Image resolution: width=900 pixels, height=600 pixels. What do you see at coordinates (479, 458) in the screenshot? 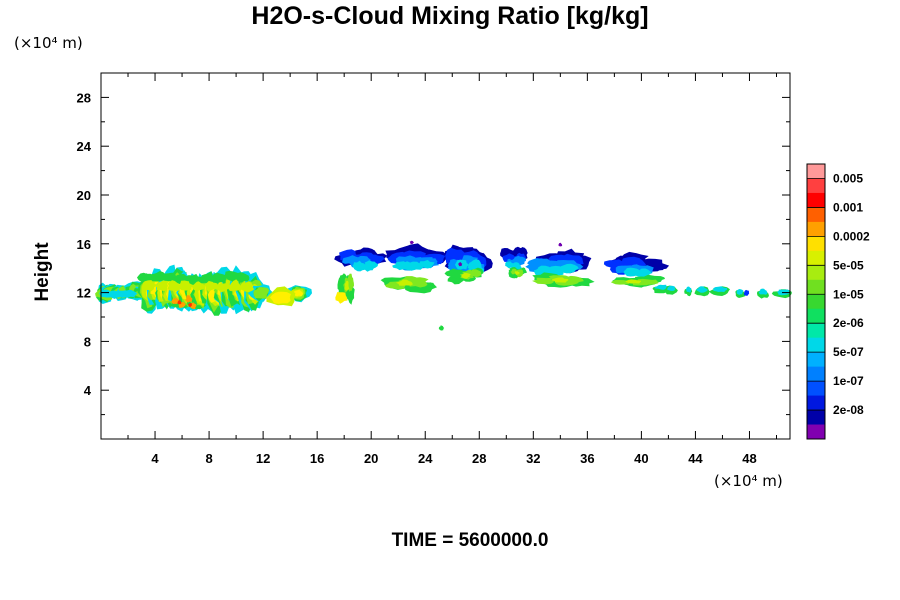
I see `x-tick-label: 28` at bounding box center [479, 458].